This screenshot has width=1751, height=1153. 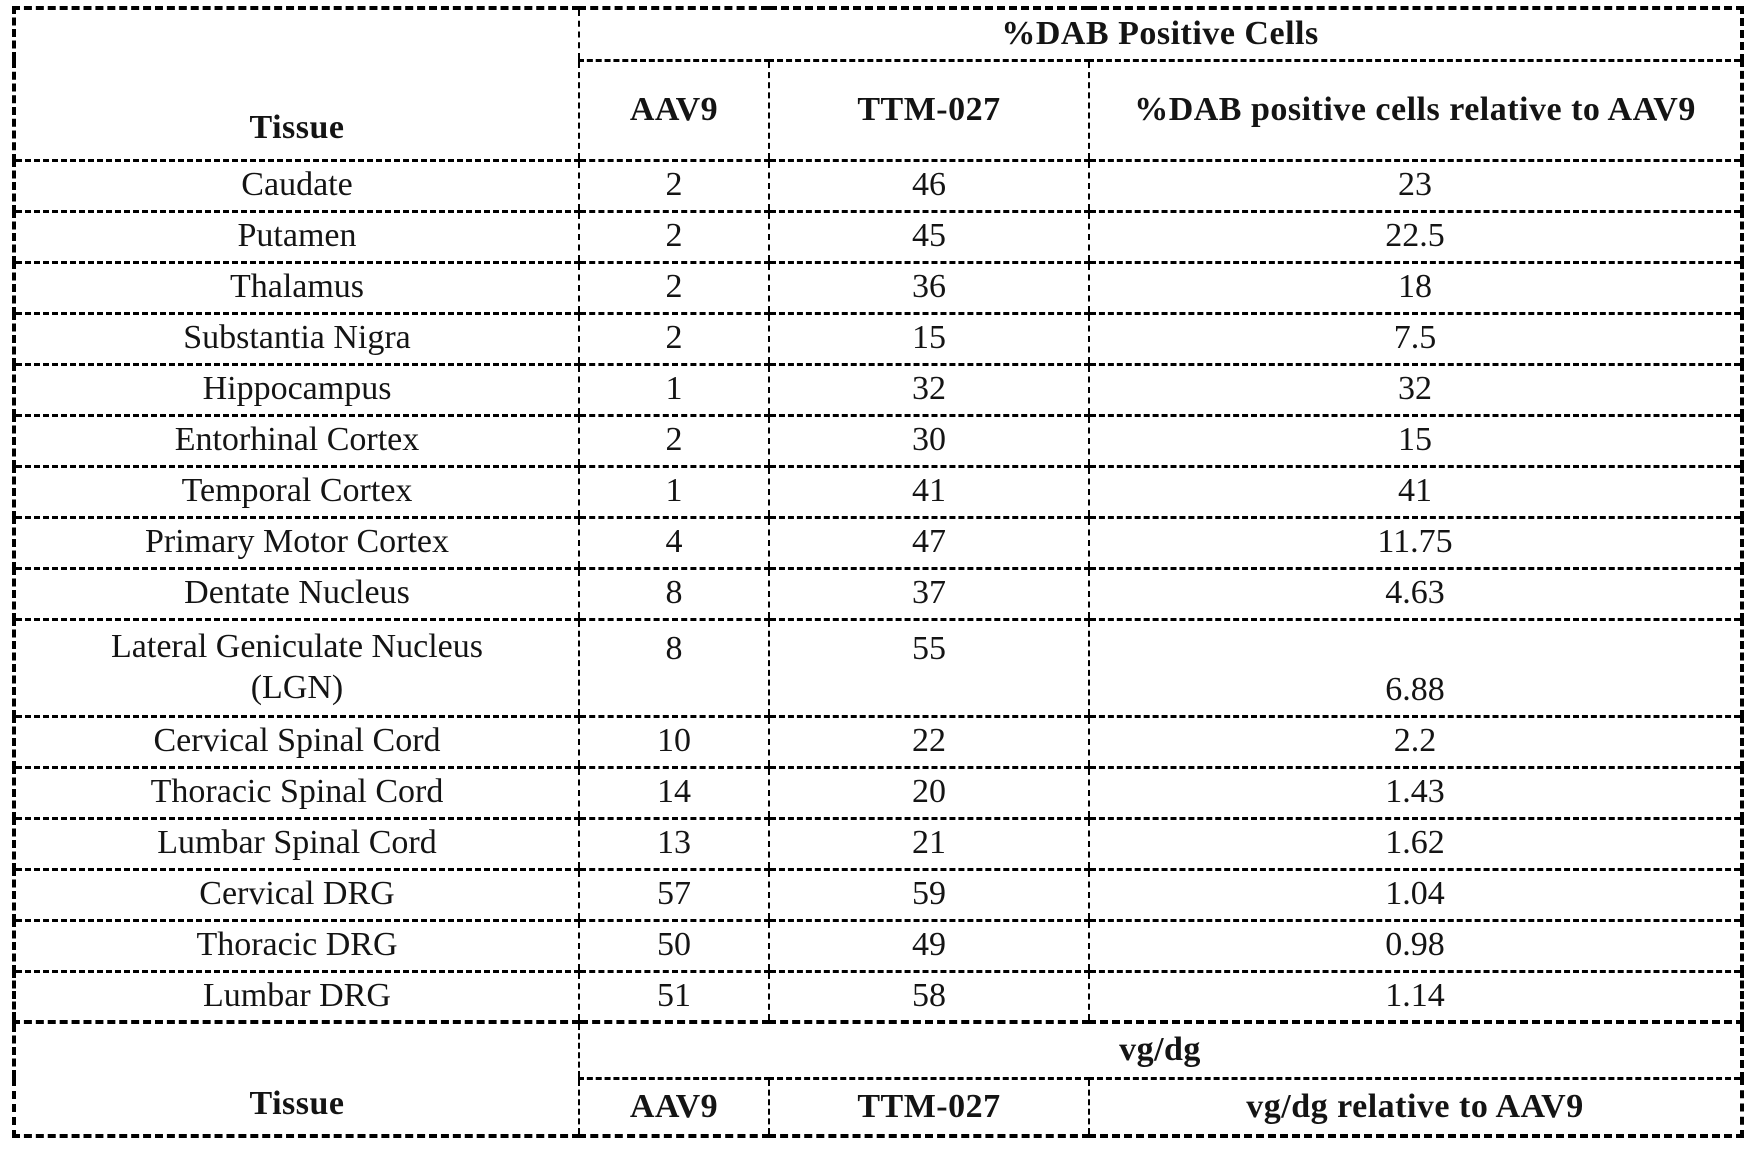 I want to click on aav9-column-header-bottom: AAV9, so click(x=674, y=1107).